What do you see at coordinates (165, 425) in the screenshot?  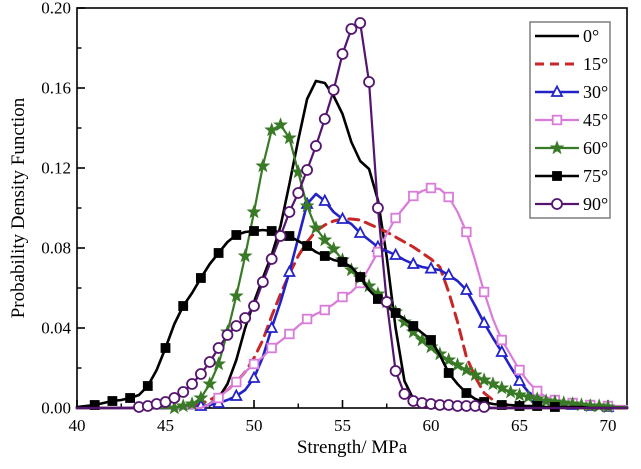 I see `x-tick-label: 45` at bounding box center [165, 425].